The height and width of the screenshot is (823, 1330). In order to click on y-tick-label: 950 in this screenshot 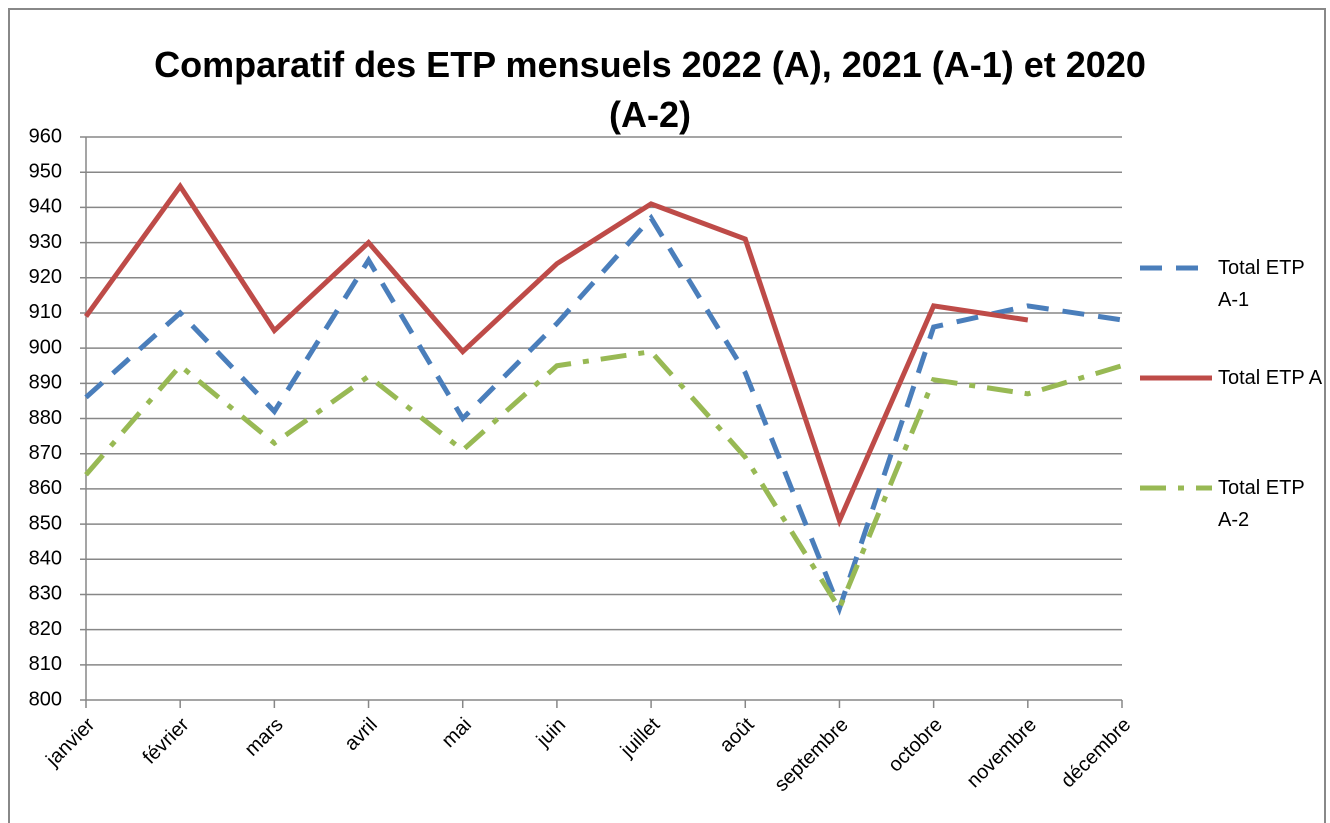, I will do `click(45, 171)`.